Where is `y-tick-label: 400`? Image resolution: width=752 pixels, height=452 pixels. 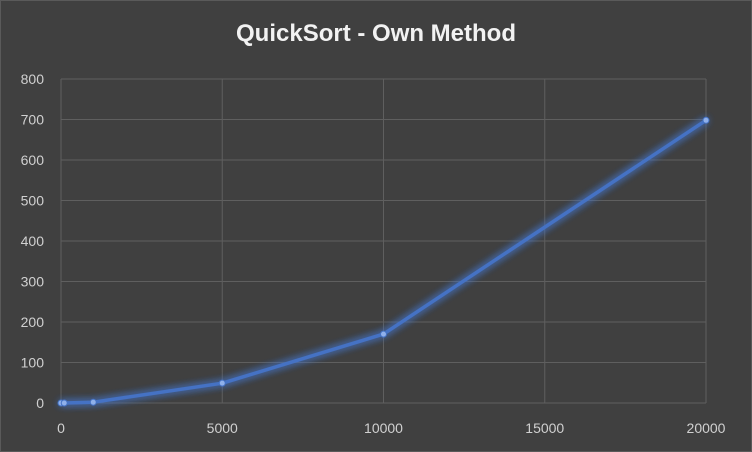 y-tick-label: 400 is located at coordinates (33, 241).